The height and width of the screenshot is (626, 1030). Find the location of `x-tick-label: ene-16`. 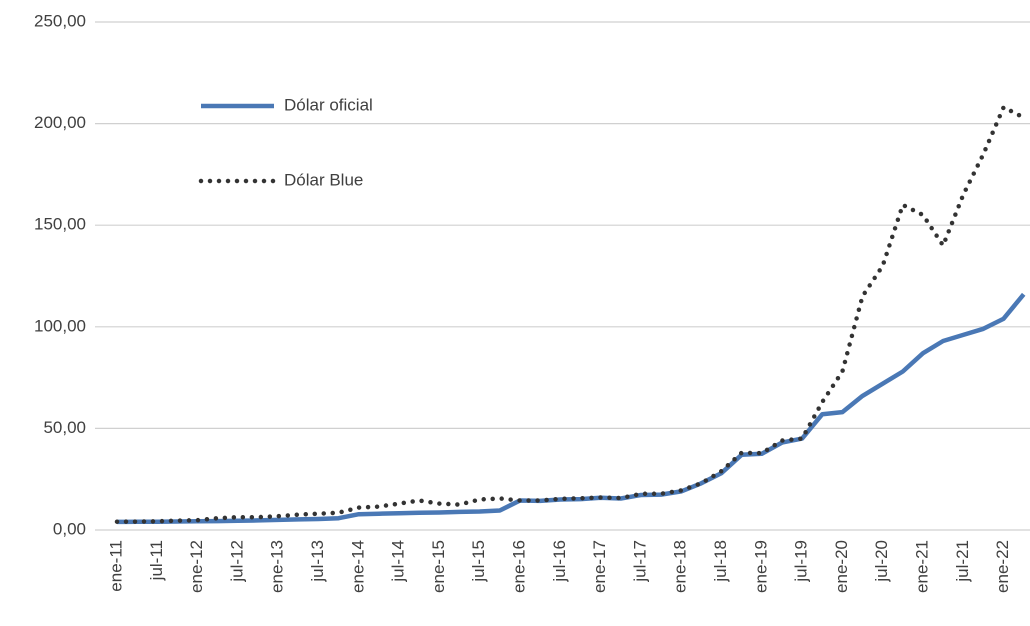

x-tick-label: ene-16 is located at coordinates (518, 566).